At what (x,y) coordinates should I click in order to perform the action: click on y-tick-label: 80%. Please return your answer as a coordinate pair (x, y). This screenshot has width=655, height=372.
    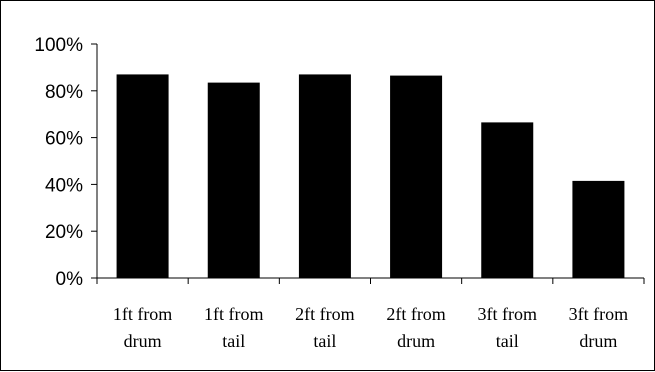
    Looking at the image, I should click on (64, 92).